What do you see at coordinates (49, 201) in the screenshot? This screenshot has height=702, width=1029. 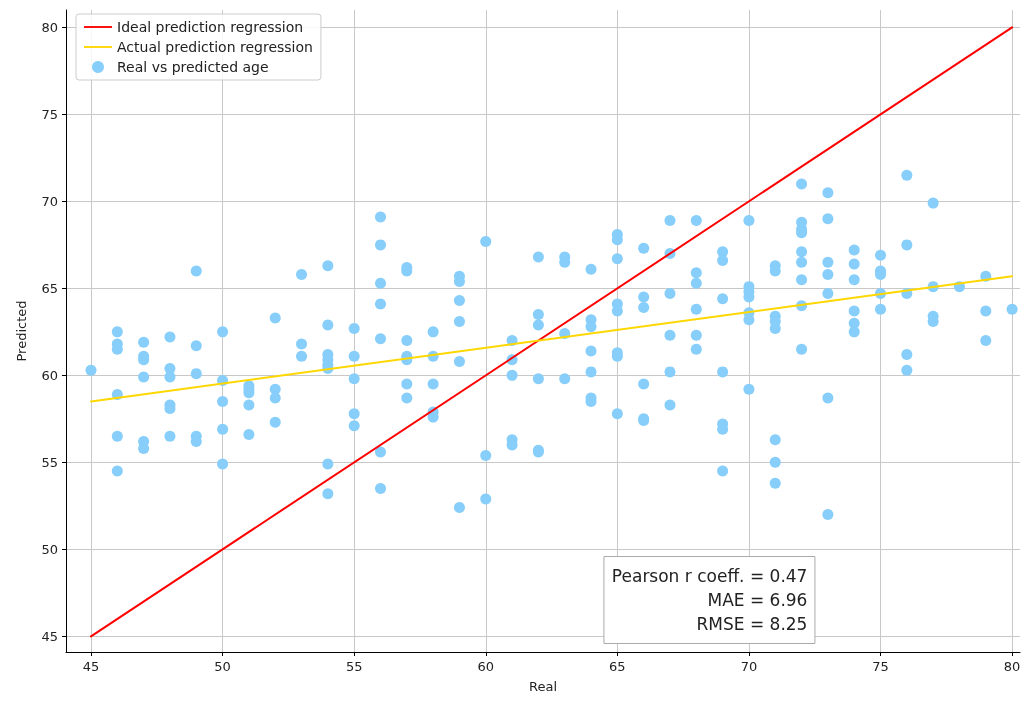 I see `y-tick-label: 70` at bounding box center [49, 201].